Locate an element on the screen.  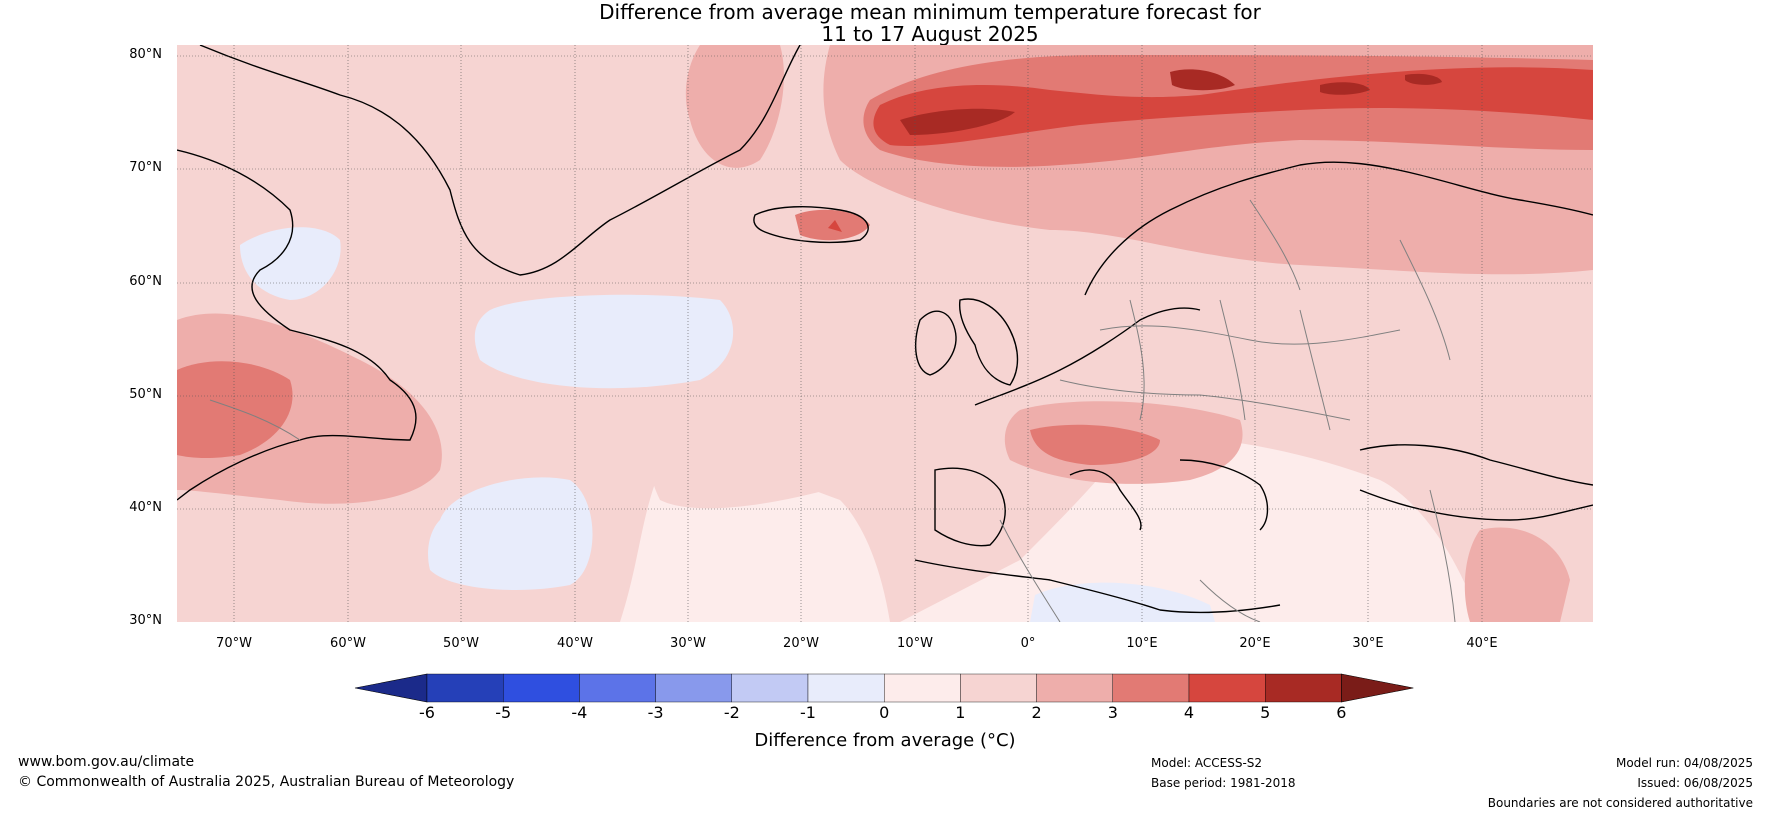
colorbar-tick-label: -1 is located at coordinates (808, 712).